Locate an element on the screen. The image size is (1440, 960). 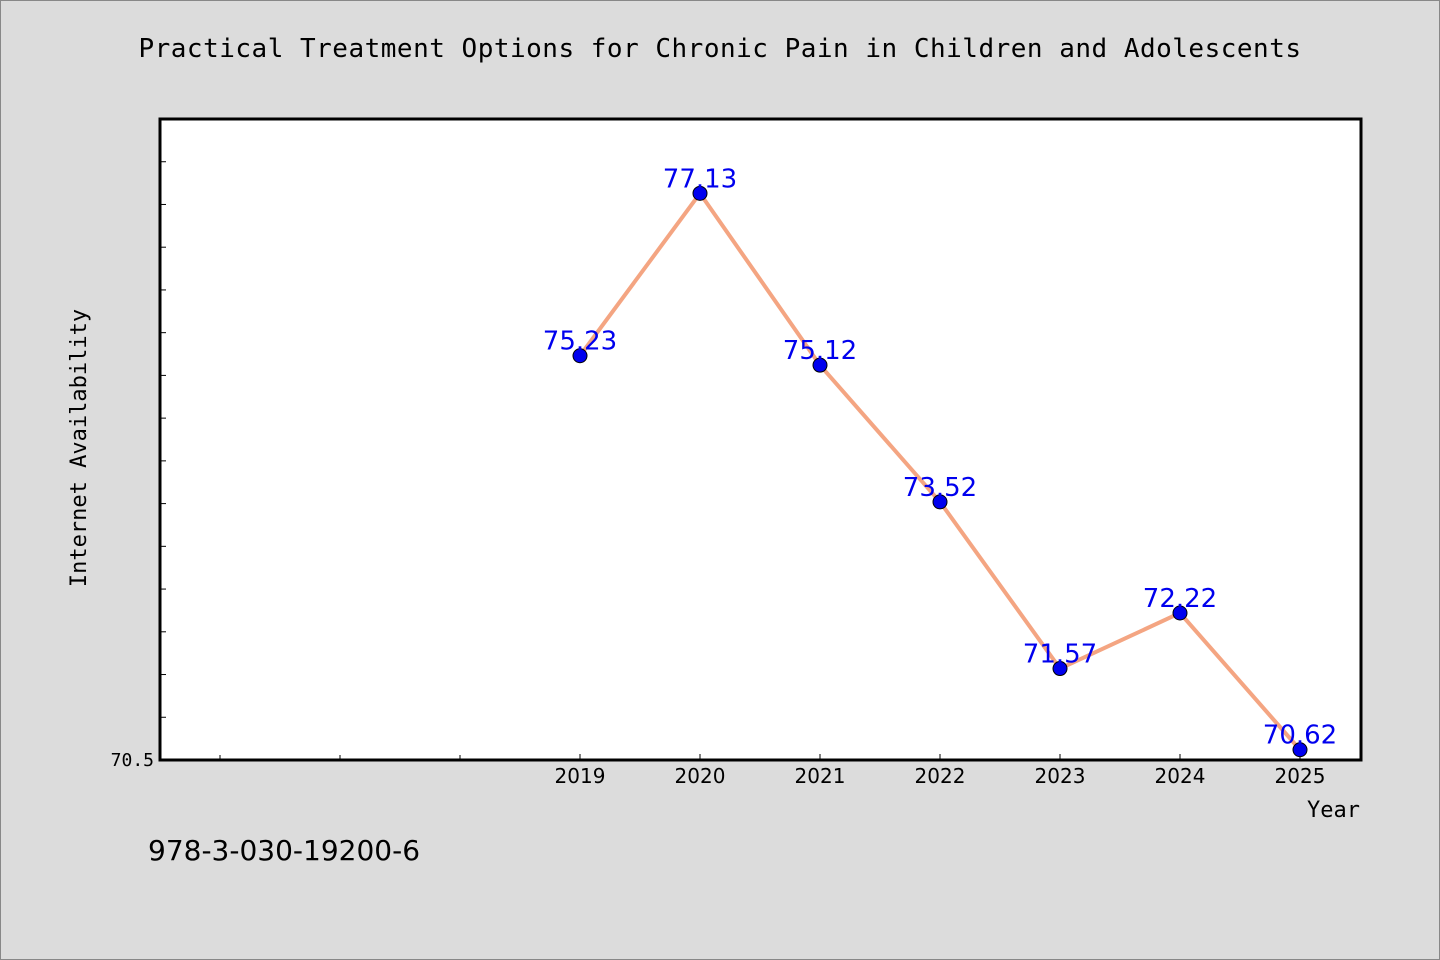
minor-x-ticks is located at coordinates (340, 757).